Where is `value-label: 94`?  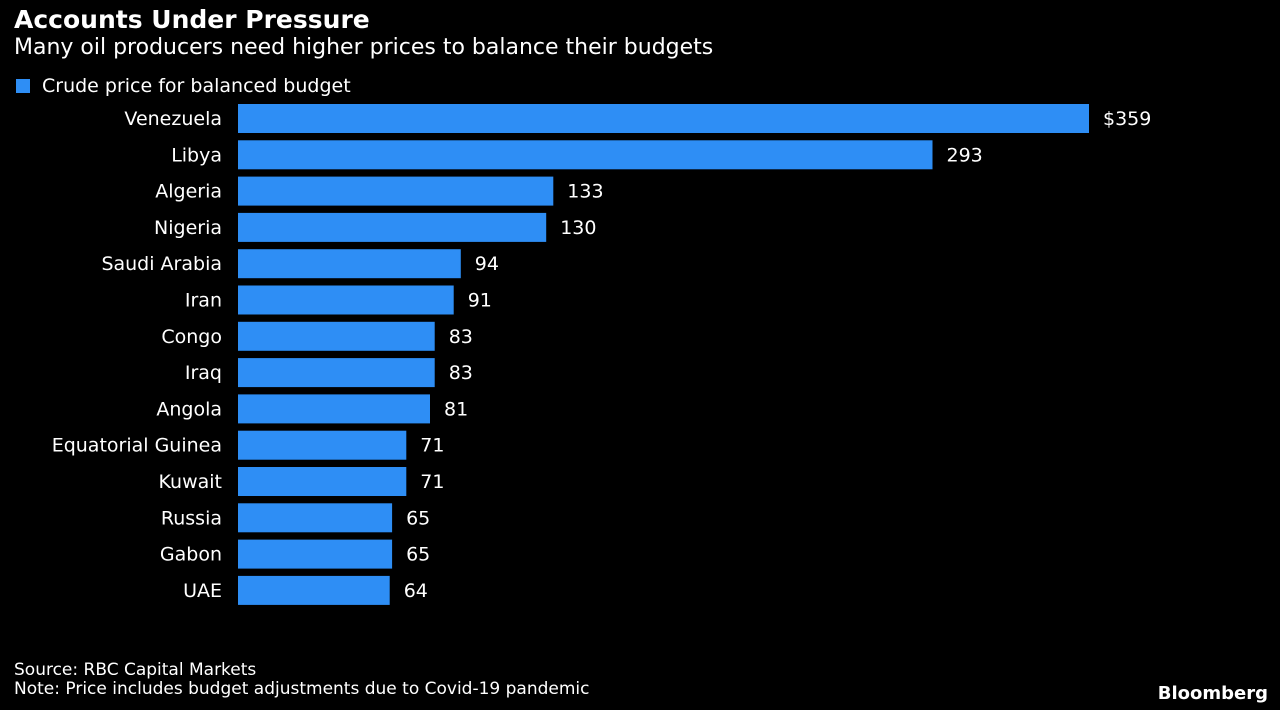 value-label: 94 is located at coordinates (487, 264).